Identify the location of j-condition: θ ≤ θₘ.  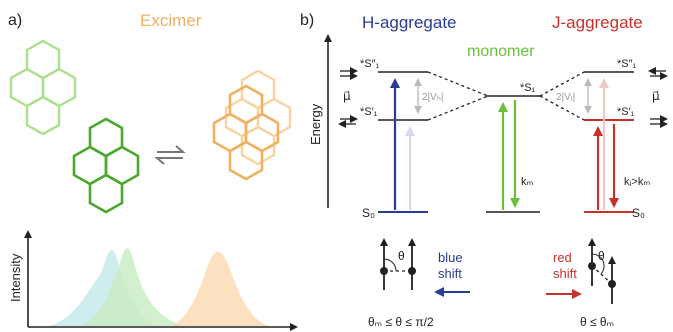
(597, 322).